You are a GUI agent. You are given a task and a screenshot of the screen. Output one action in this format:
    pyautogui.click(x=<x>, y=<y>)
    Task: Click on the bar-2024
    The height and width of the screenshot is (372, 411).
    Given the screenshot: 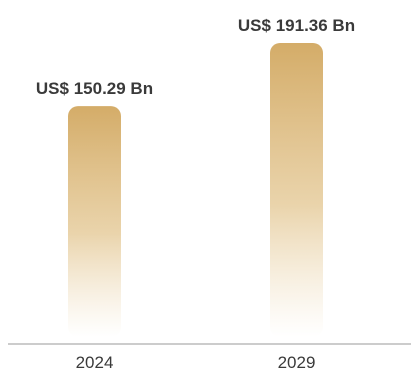 What is the action you would take?
    pyautogui.click(x=94, y=221)
    